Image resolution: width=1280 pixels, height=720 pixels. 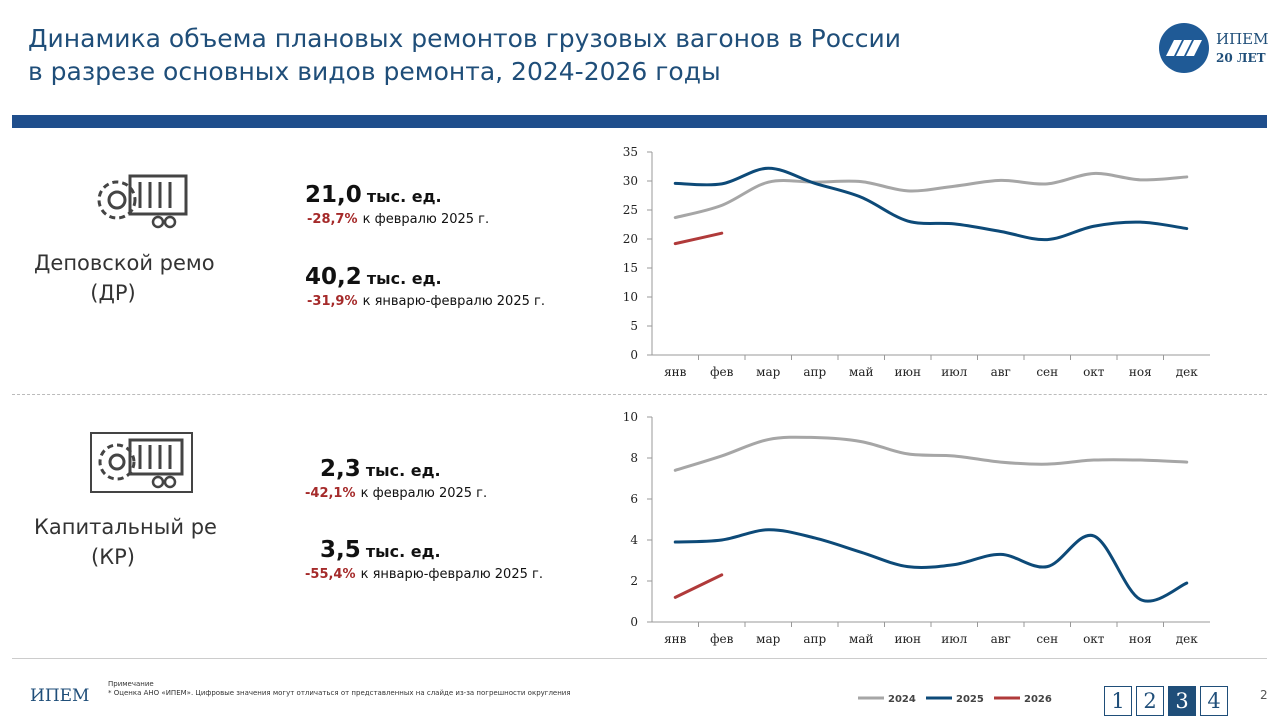 What do you see at coordinates (330, 493) in the screenshot?
I see `stat-change: -42,1%` at bounding box center [330, 493].